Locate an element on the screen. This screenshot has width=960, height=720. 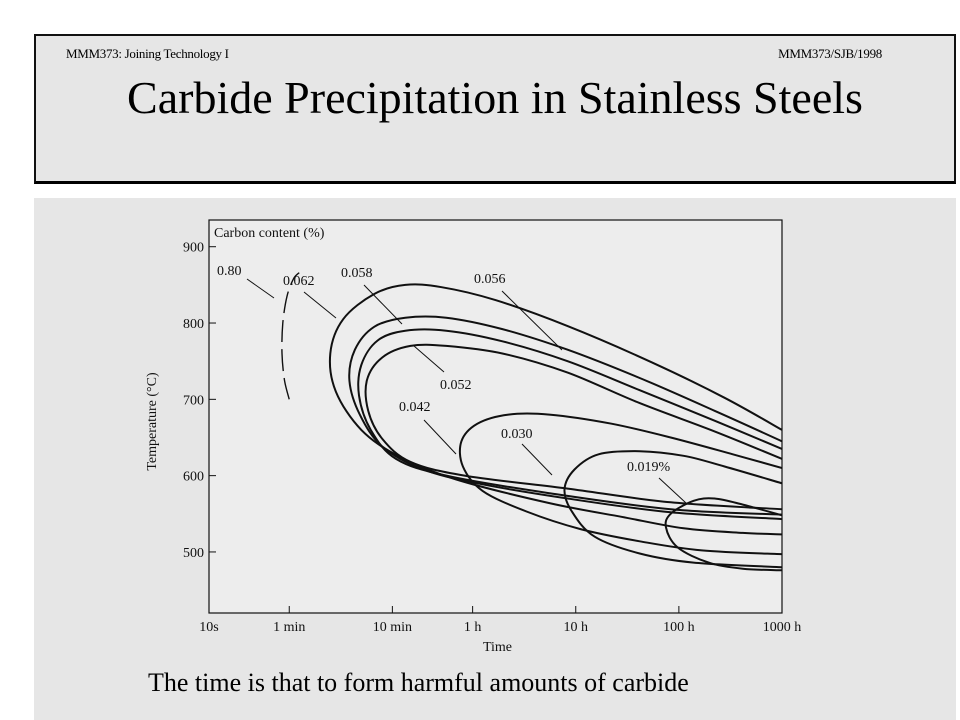
curve-label-0-052: 0.052 is located at coordinates (456, 385).